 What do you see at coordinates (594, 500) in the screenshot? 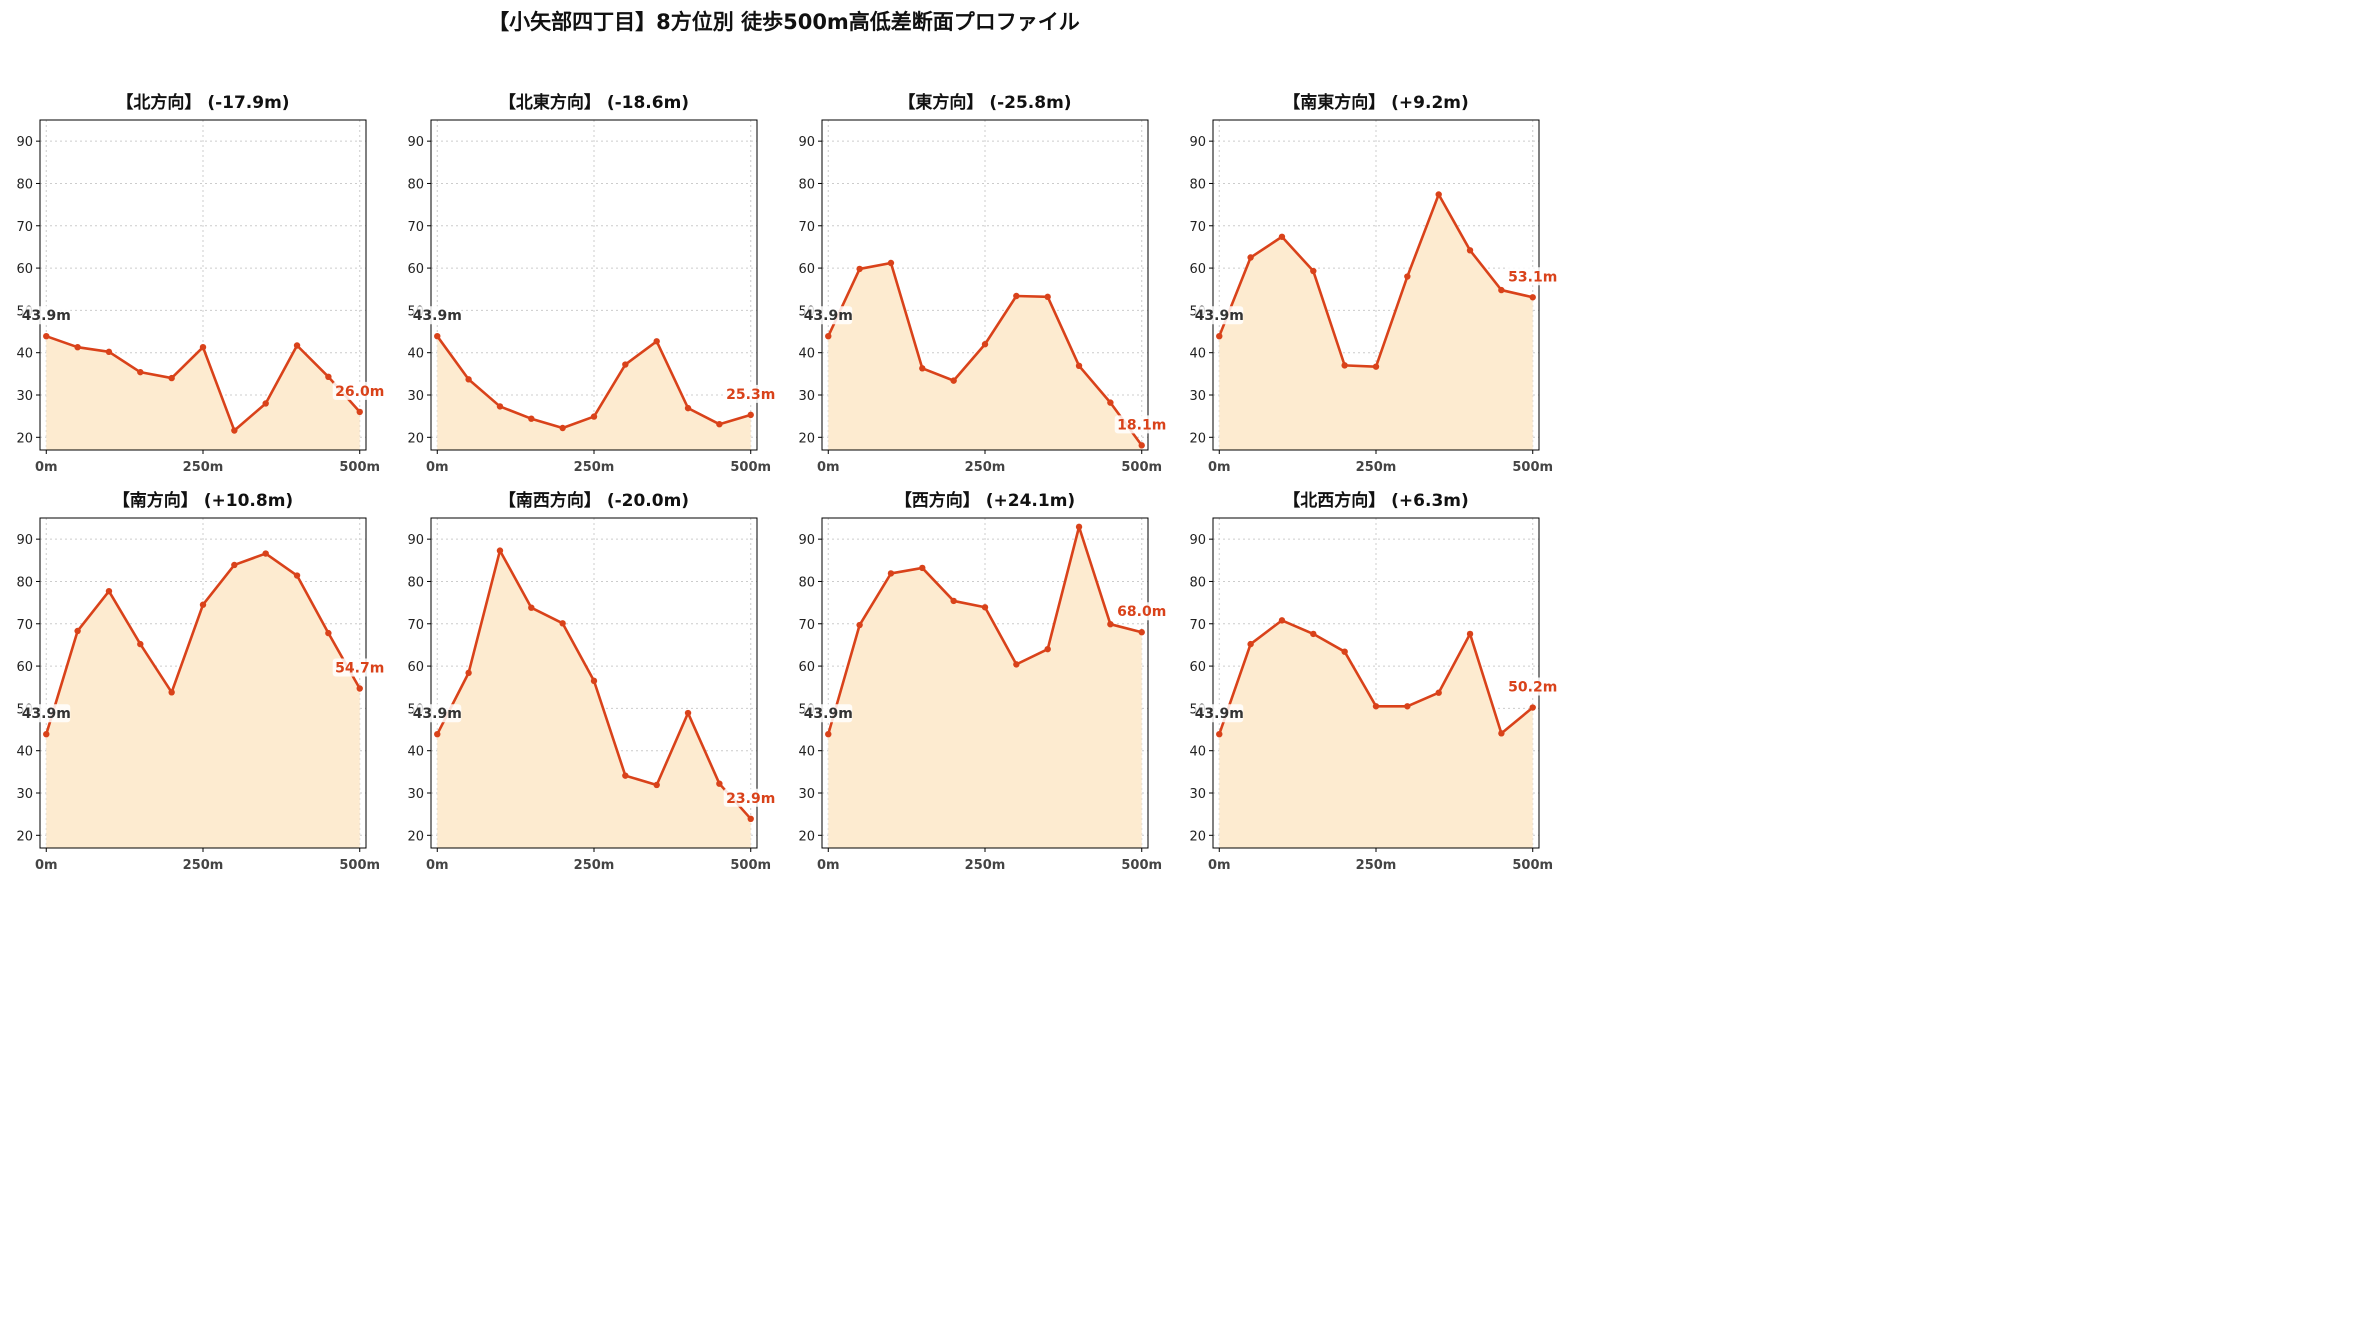
I see `subplot-title: 【南西方向】 (-20.0m)` at bounding box center [594, 500].